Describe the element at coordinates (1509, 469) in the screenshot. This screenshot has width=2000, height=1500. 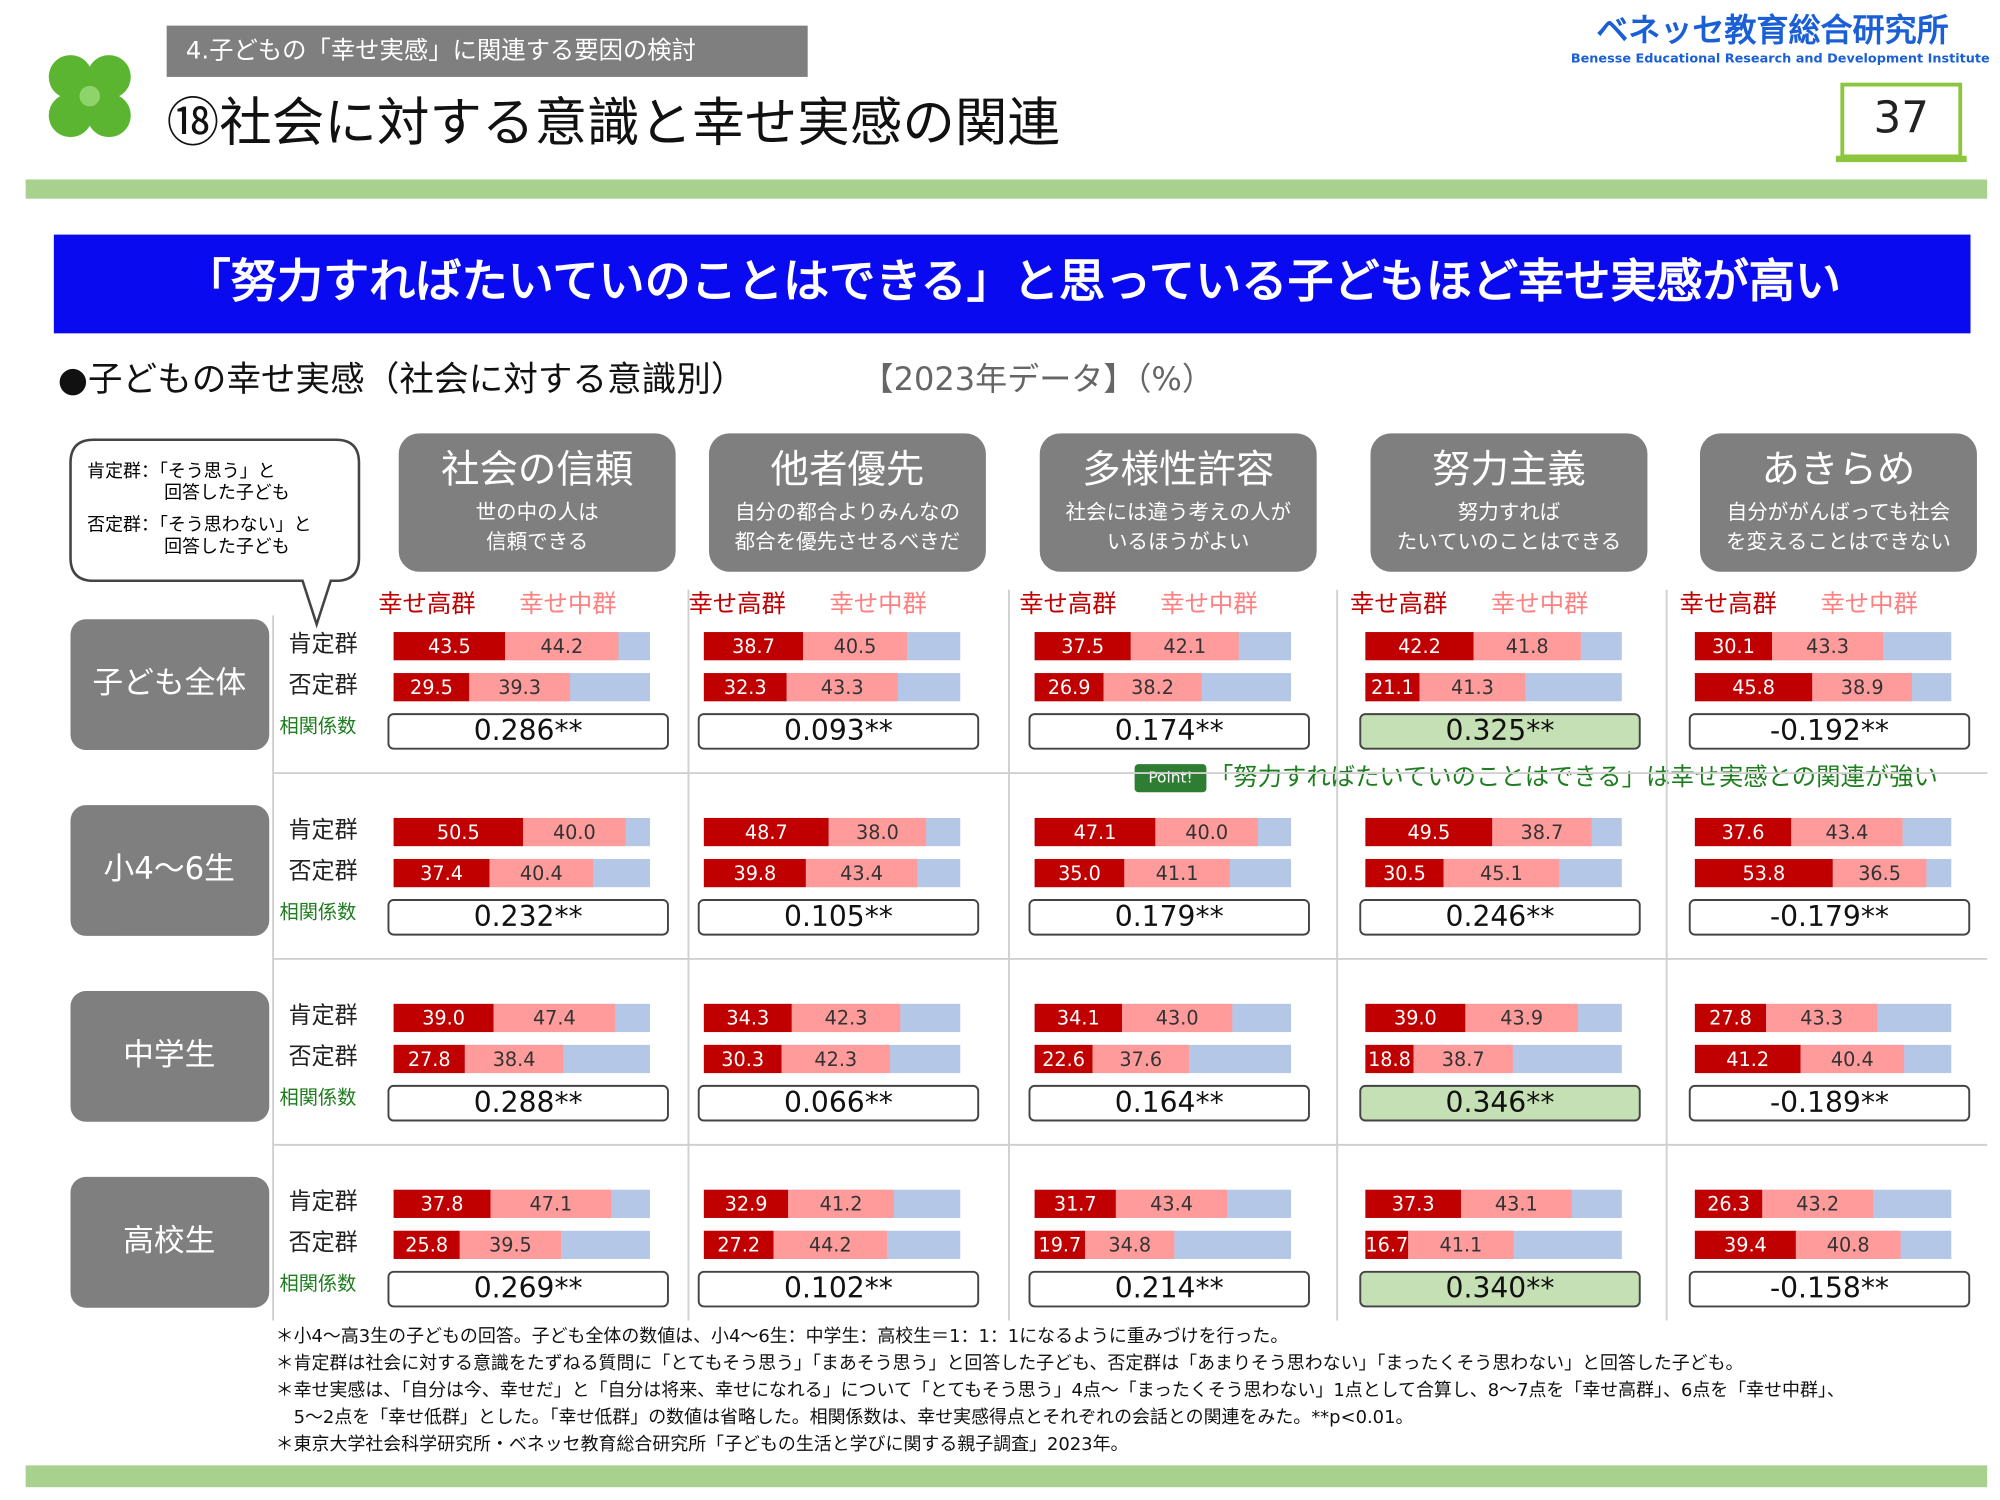
I see `column-header: 努力主義` at that location.